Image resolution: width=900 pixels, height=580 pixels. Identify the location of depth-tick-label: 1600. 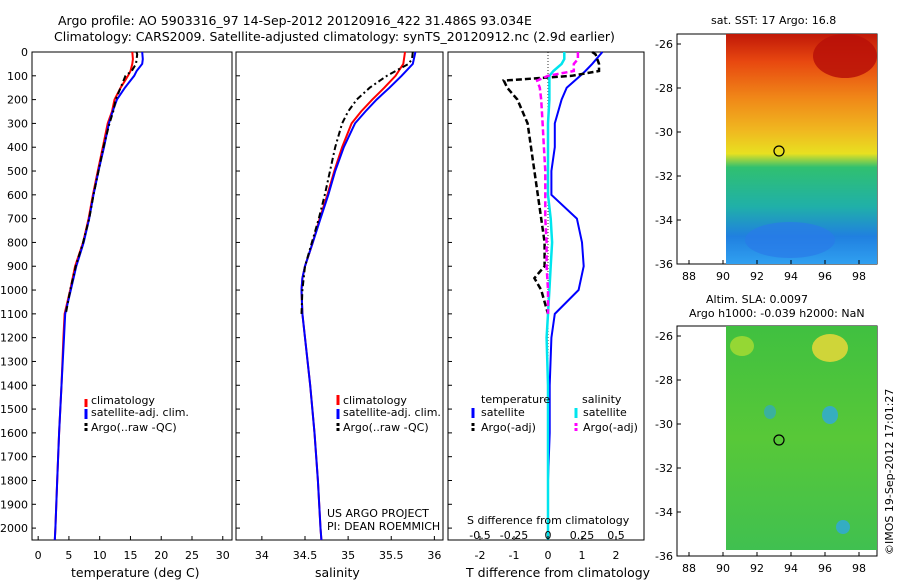
(14, 433).